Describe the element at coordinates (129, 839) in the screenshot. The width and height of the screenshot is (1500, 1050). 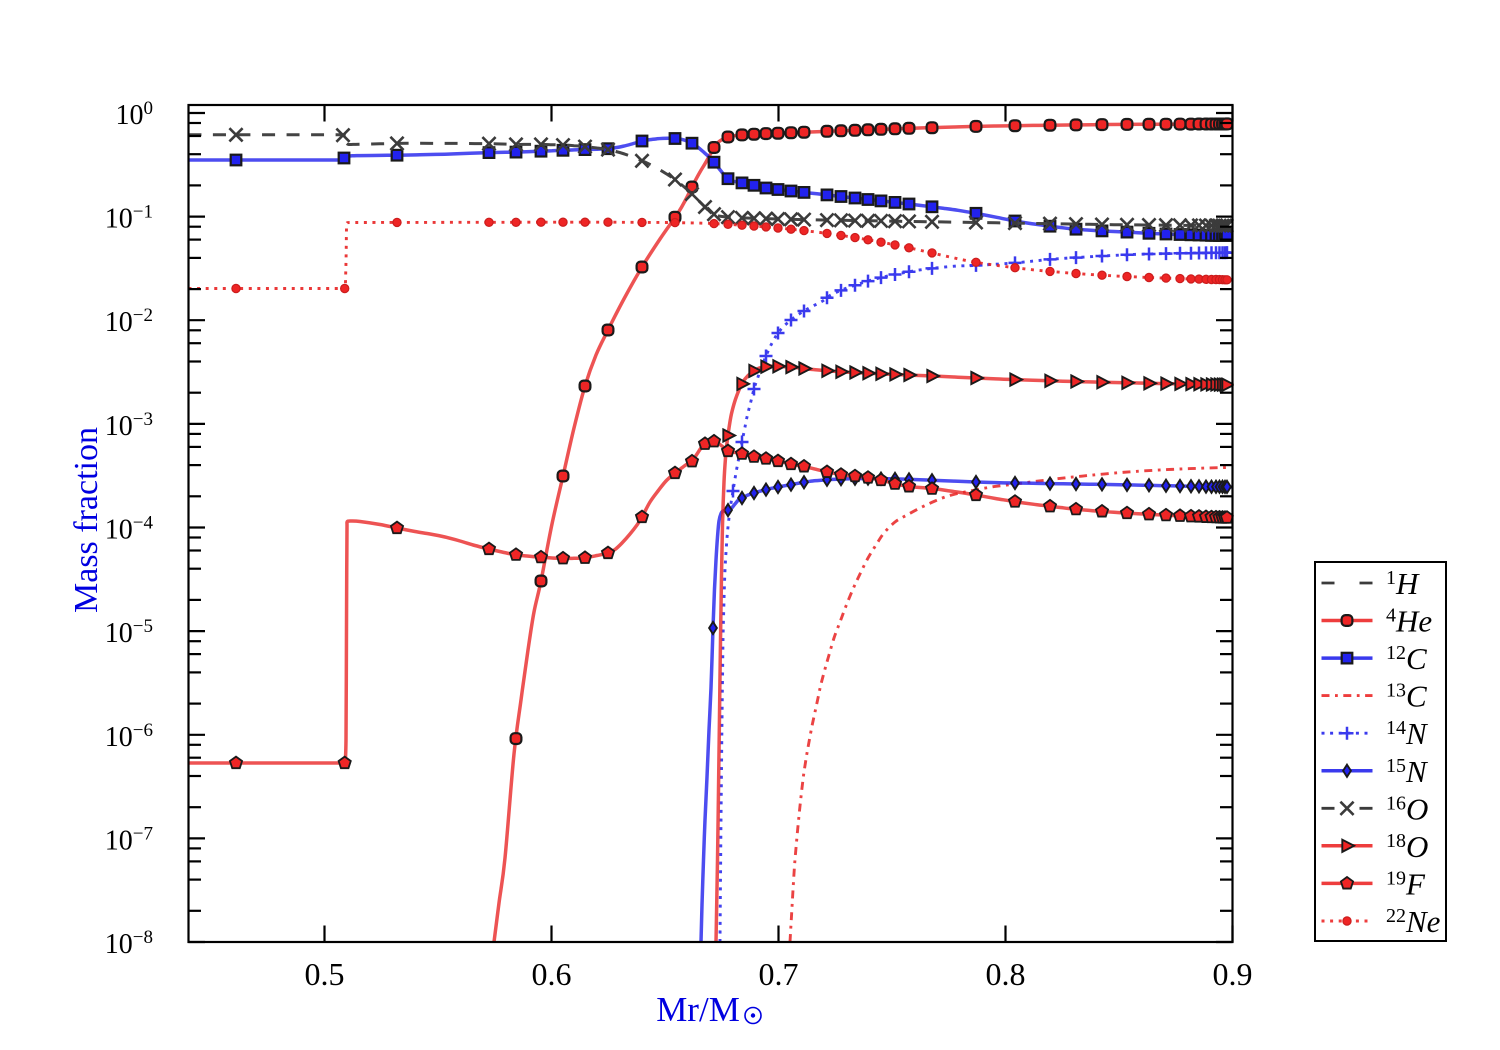
I see `svg-text: 10⁻⁷` at that location.